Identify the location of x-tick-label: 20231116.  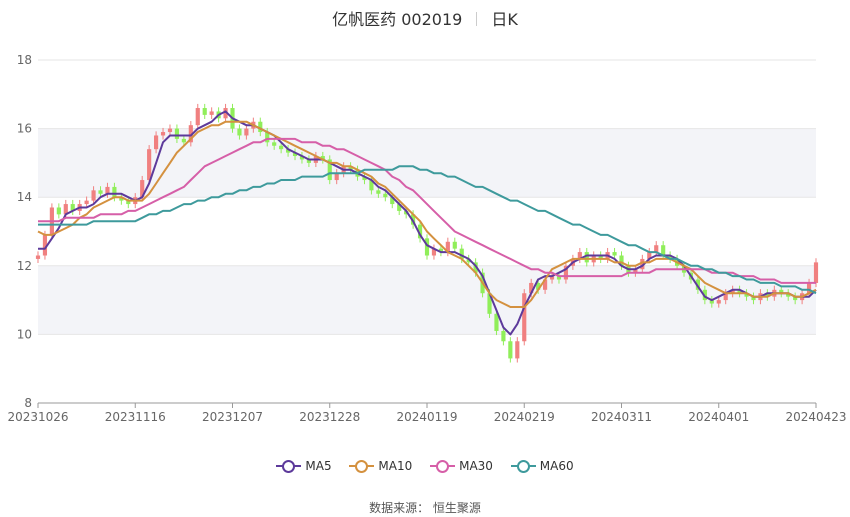
(135, 417).